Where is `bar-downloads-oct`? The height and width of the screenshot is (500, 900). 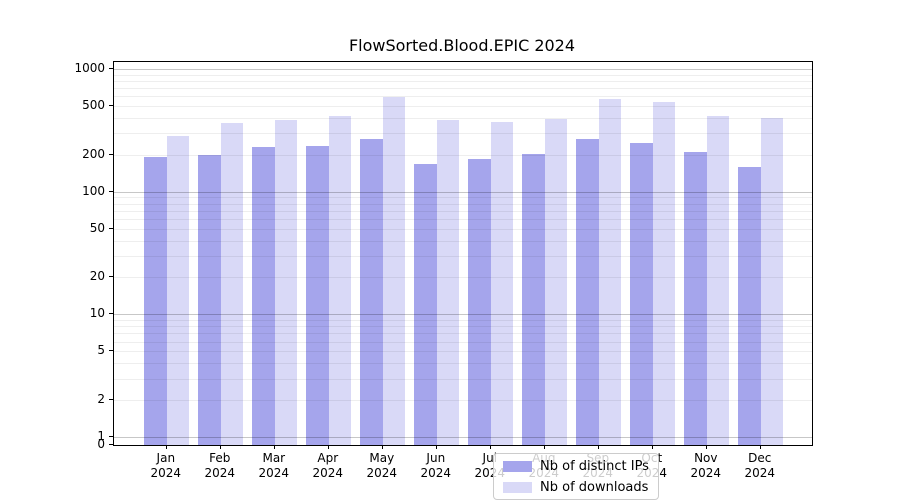
bar-downloads-oct is located at coordinates (664, 273).